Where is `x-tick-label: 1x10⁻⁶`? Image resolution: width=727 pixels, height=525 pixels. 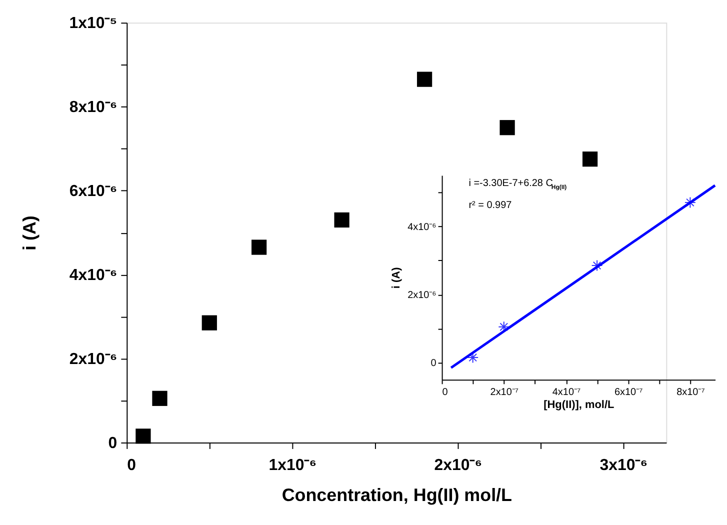
x-tick-label: 1x10⁻⁶ is located at coordinates (292, 465).